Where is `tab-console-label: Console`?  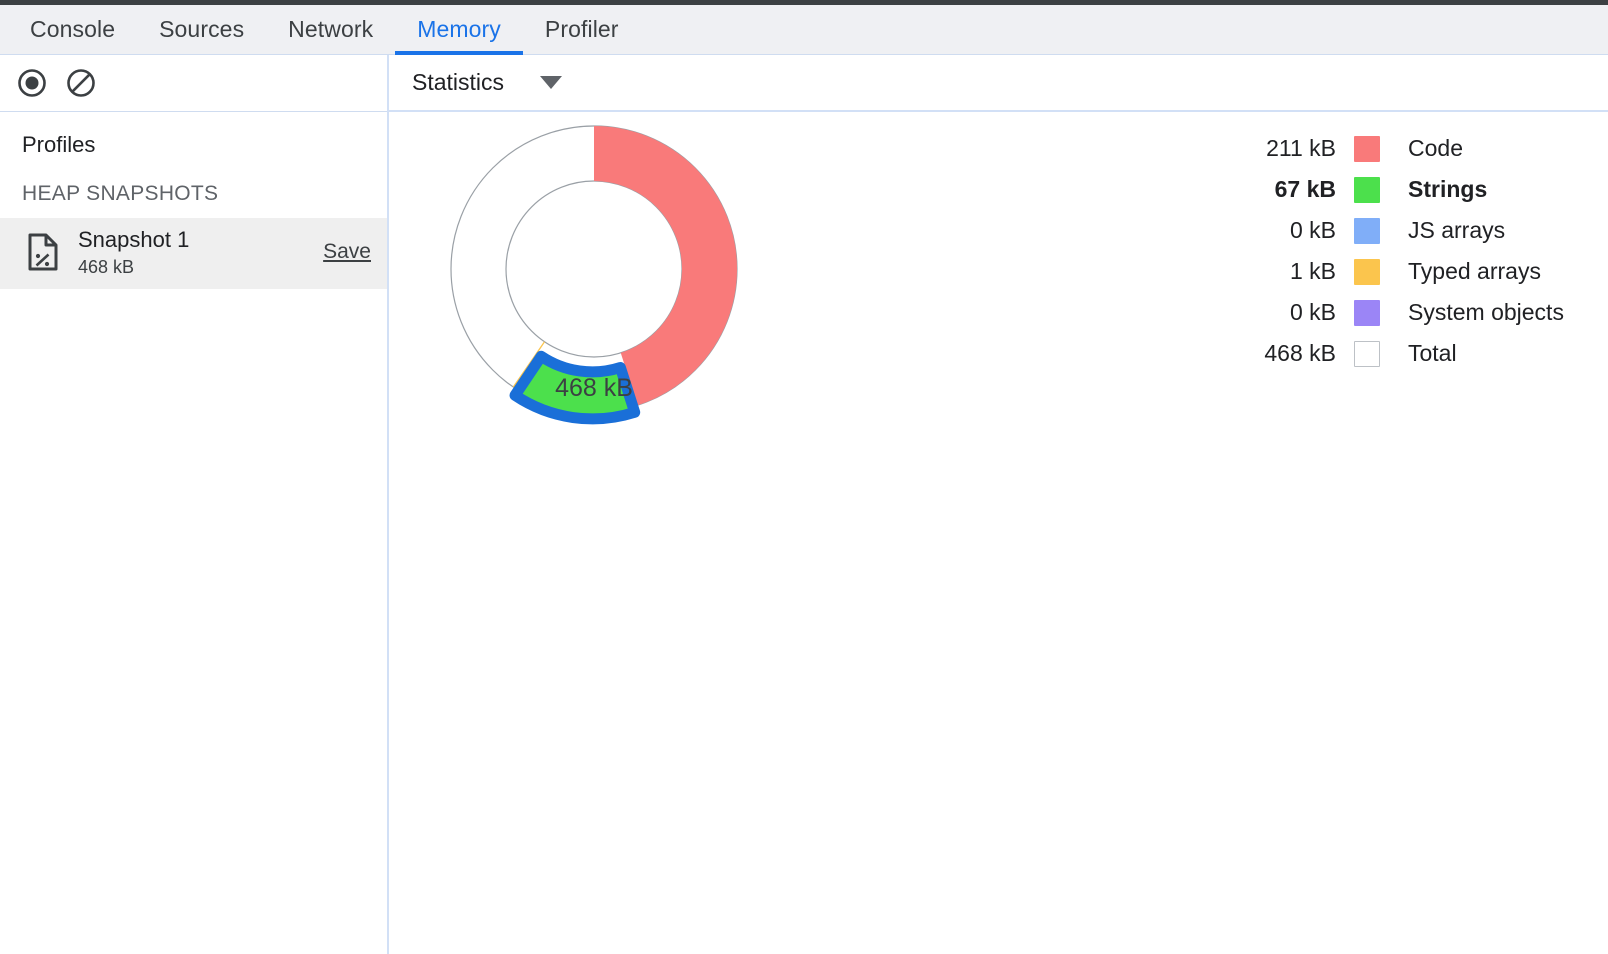 tab-console-label: Console is located at coordinates (73, 29).